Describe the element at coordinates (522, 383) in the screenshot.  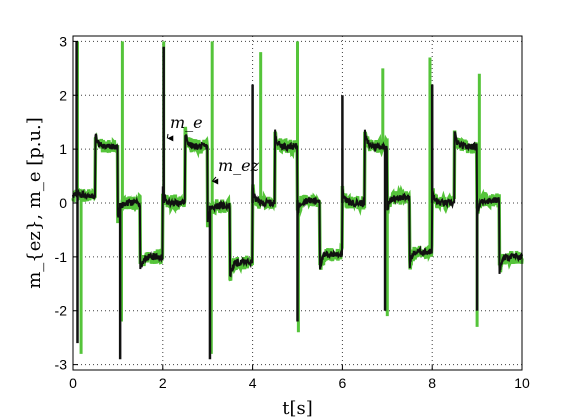
I see `x-tick-label: 10` at that location.